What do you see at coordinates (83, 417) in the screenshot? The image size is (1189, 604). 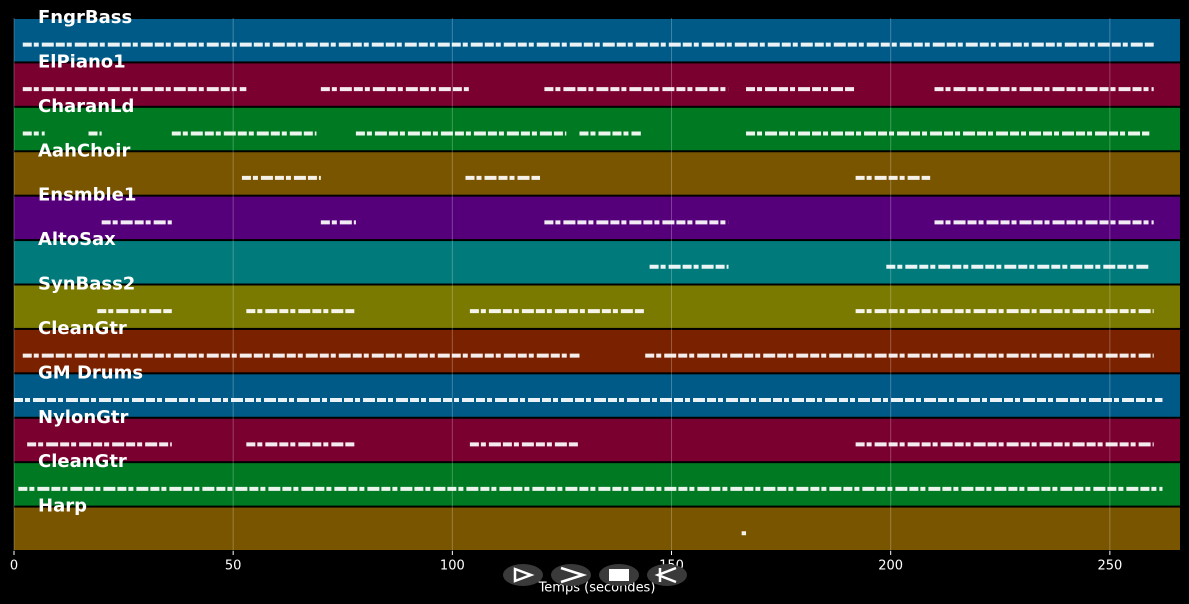 I see `track-name: NylonGtr` at bounding box center [83, 417].